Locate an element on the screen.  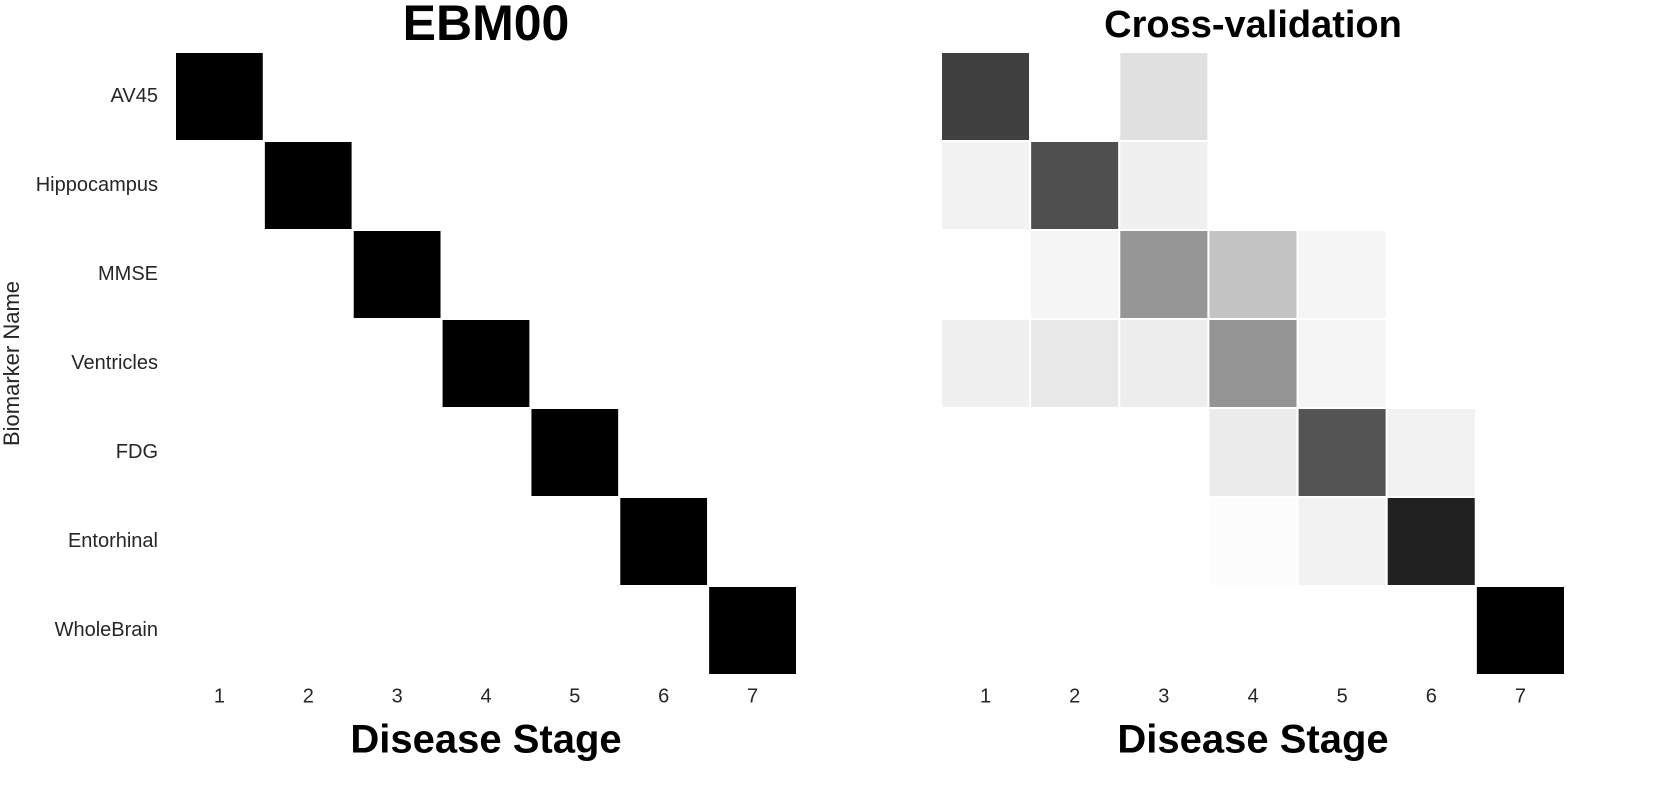
y-tick-label: WholeBrain is located at coordinates (106, 630).